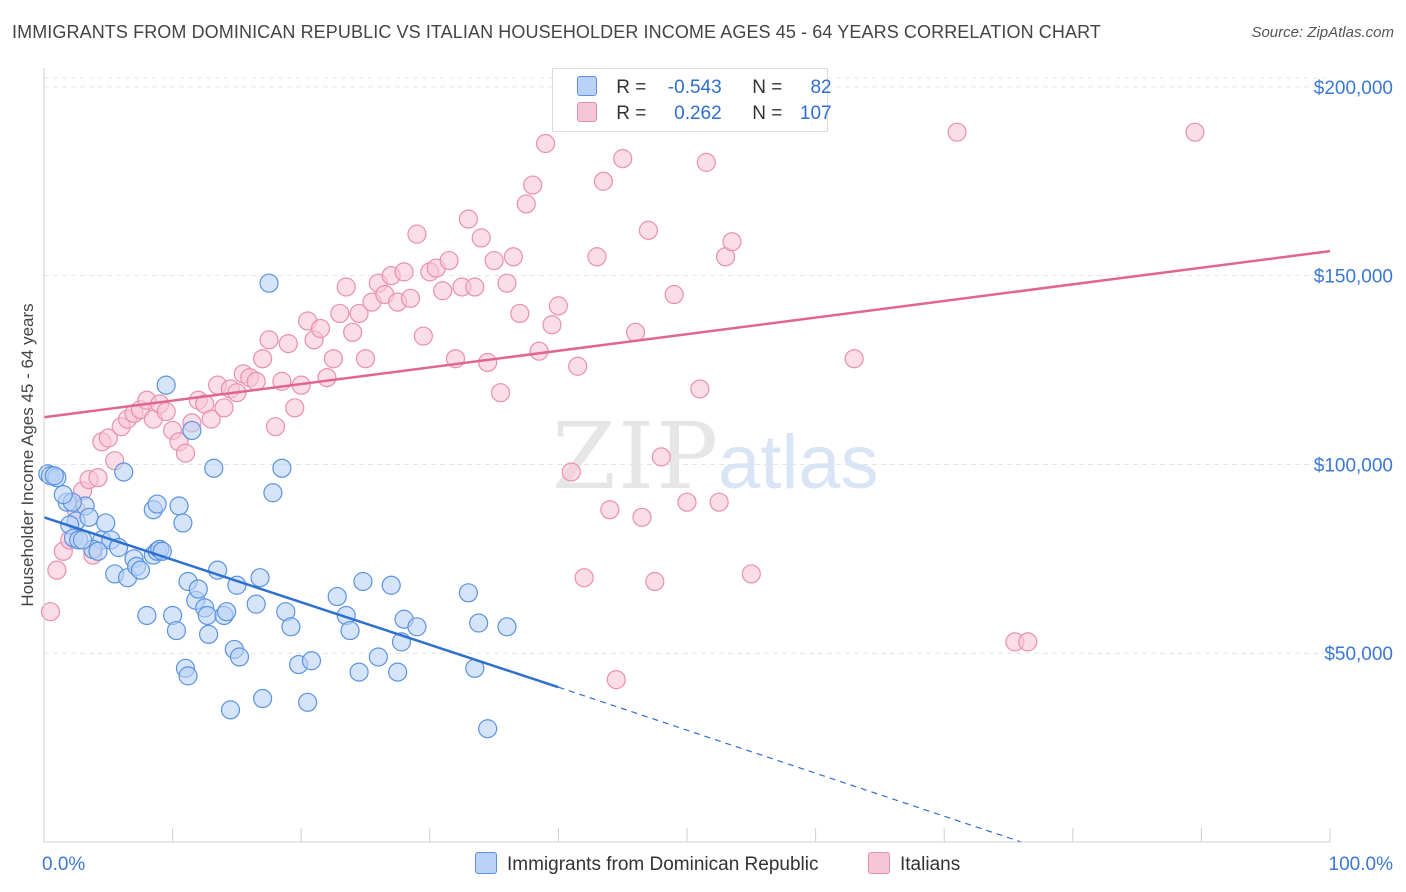 The image size is (1406, 892). What do you see at coordinates (694, 87) in the screenshot?
I see `blue-r-value: -0.543` at bounding box center [694, 87].